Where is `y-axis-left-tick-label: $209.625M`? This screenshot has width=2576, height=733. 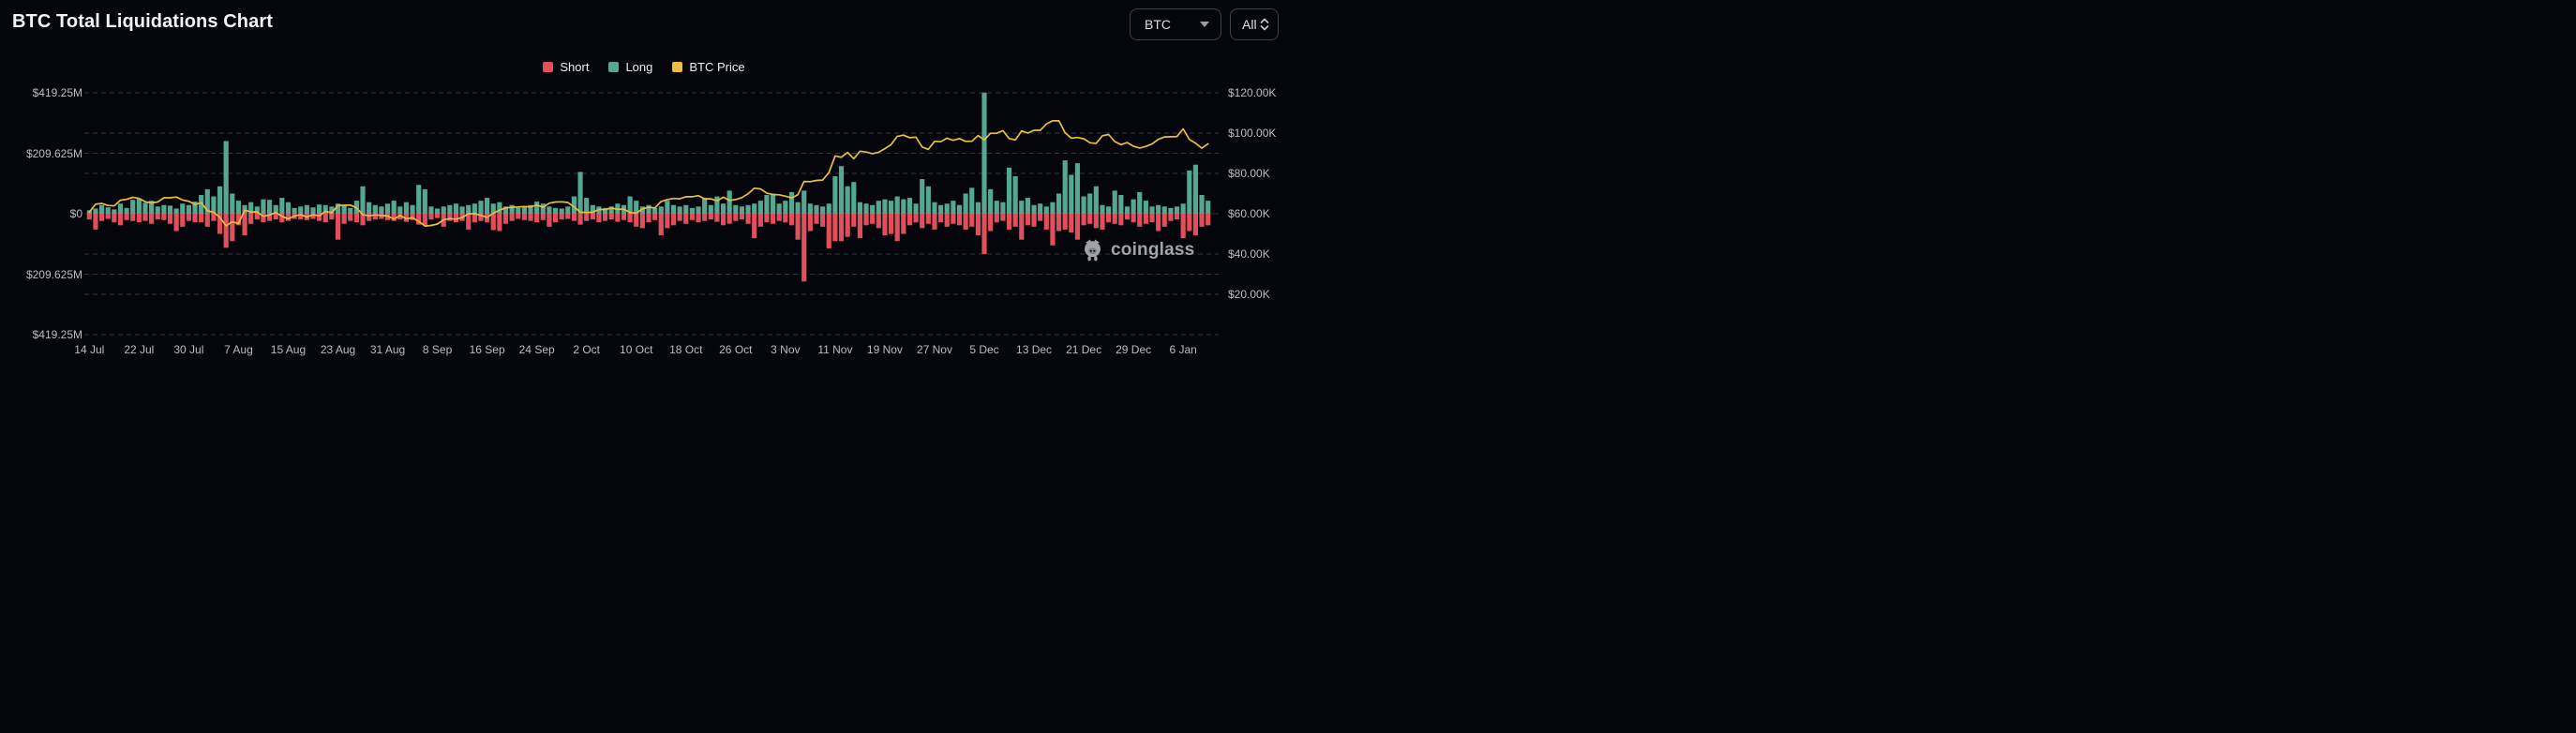 y-axis-left-tick-label: $209.625M is located at coordinates (53, 274).